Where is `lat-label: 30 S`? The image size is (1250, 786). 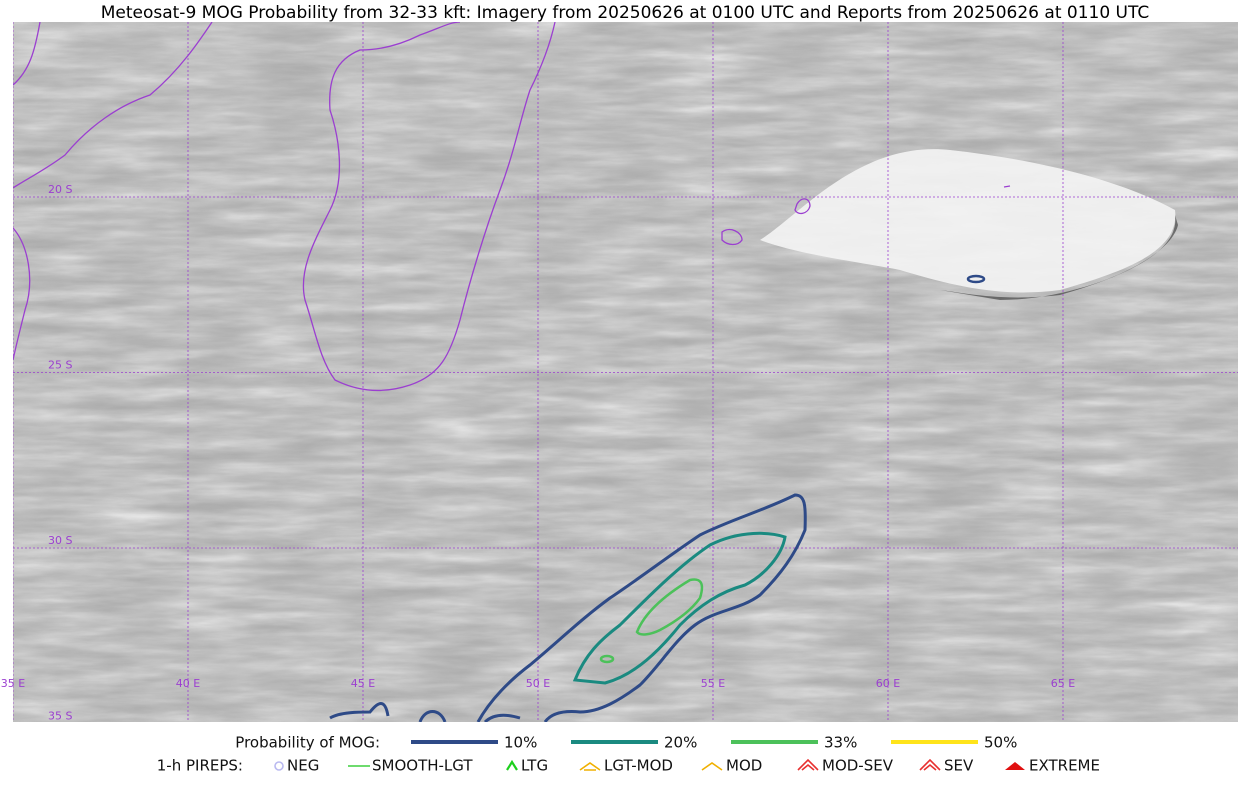 lat-label: 30 S is located at coordinates (60, 540).